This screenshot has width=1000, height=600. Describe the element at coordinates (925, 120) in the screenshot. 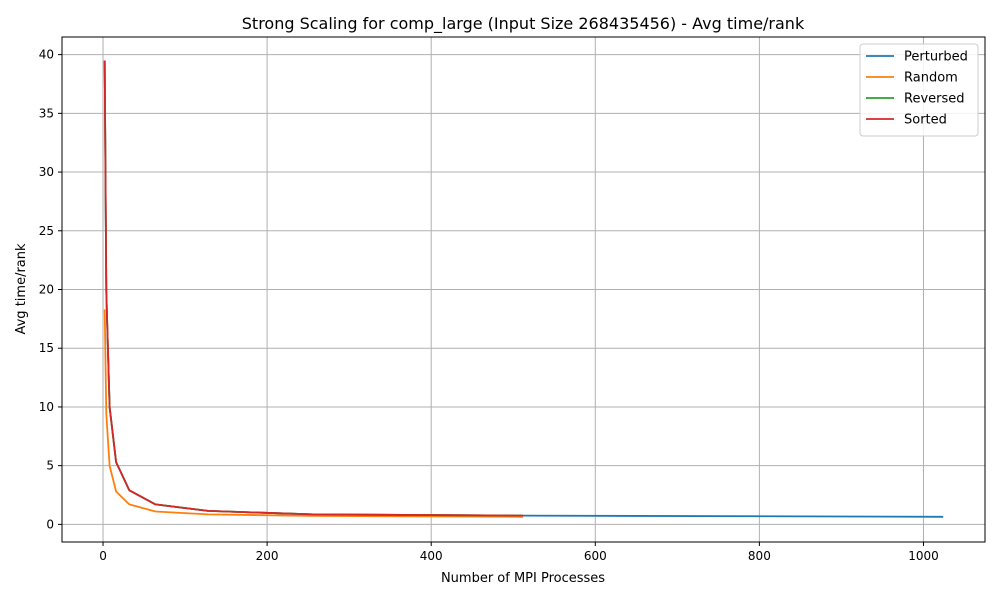

I see `legend-label-sorted: Sorted` at that location.